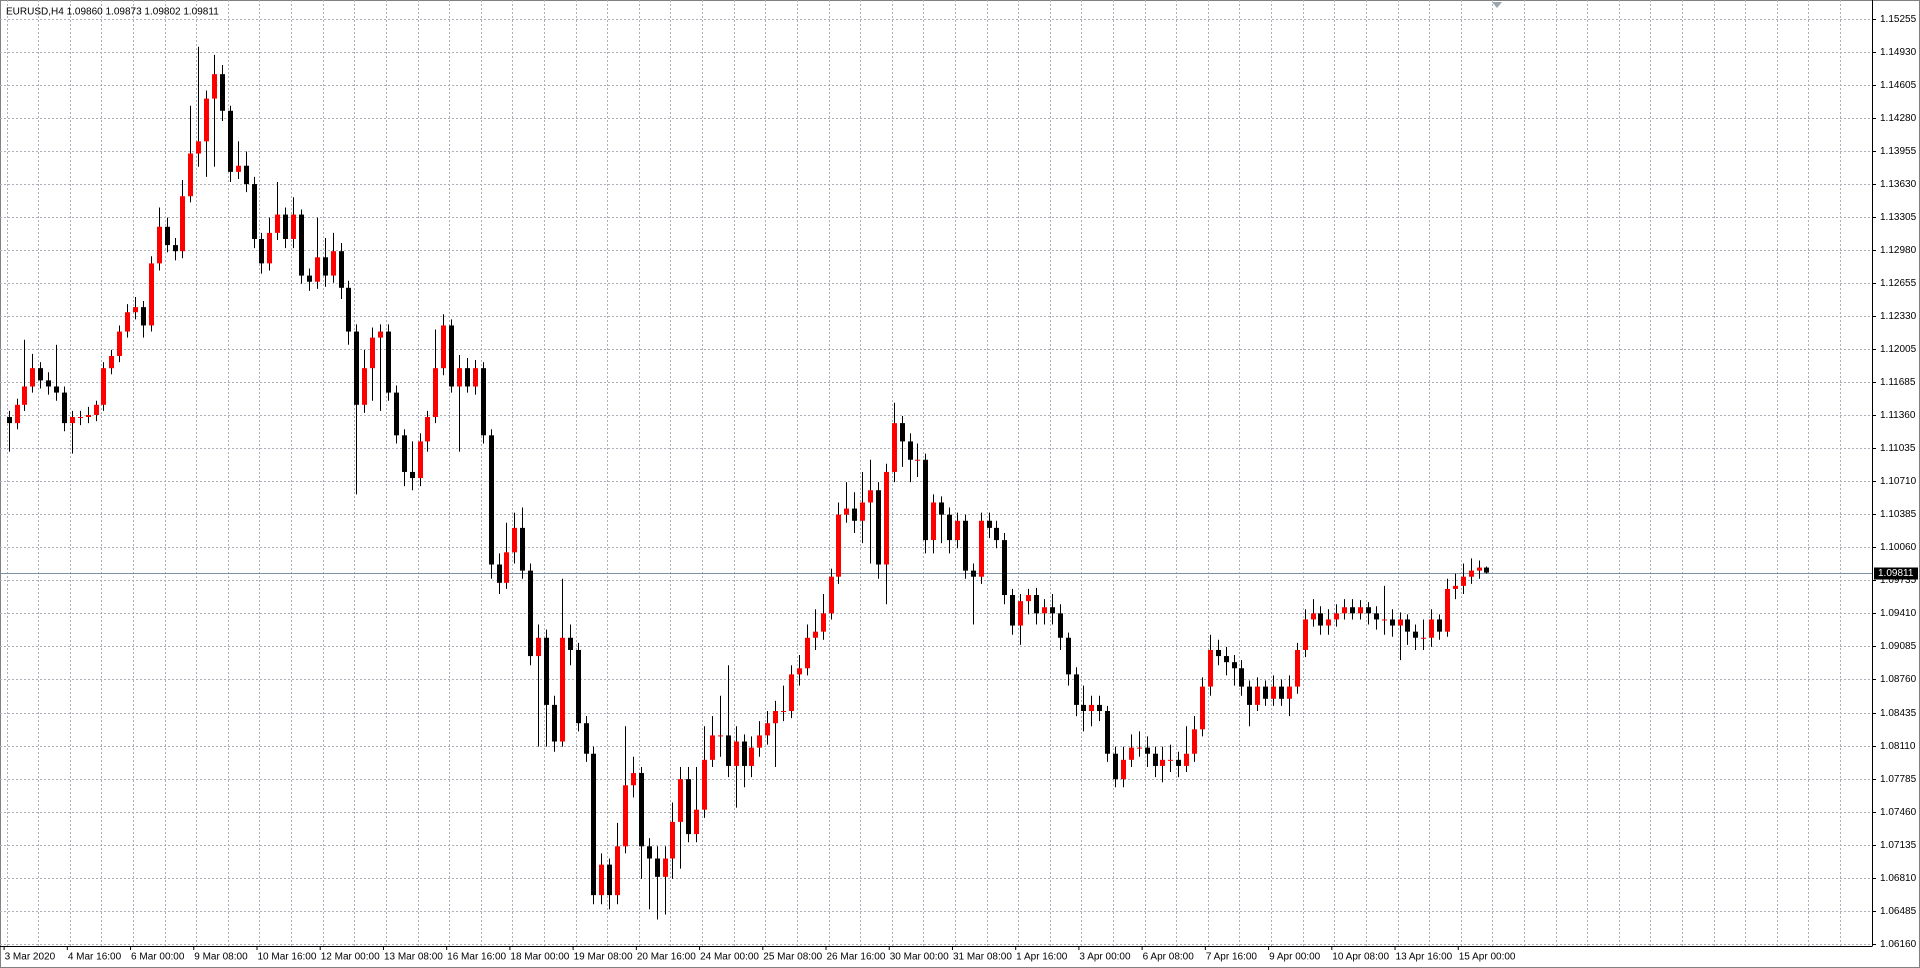 The width and height of the screenshot is (1920, 968). What do you see at coordinates (1295, 957) in the screenshot?
I see `x-tick-label: 9 Apr 00:00` at bounding box center [1295, 957].